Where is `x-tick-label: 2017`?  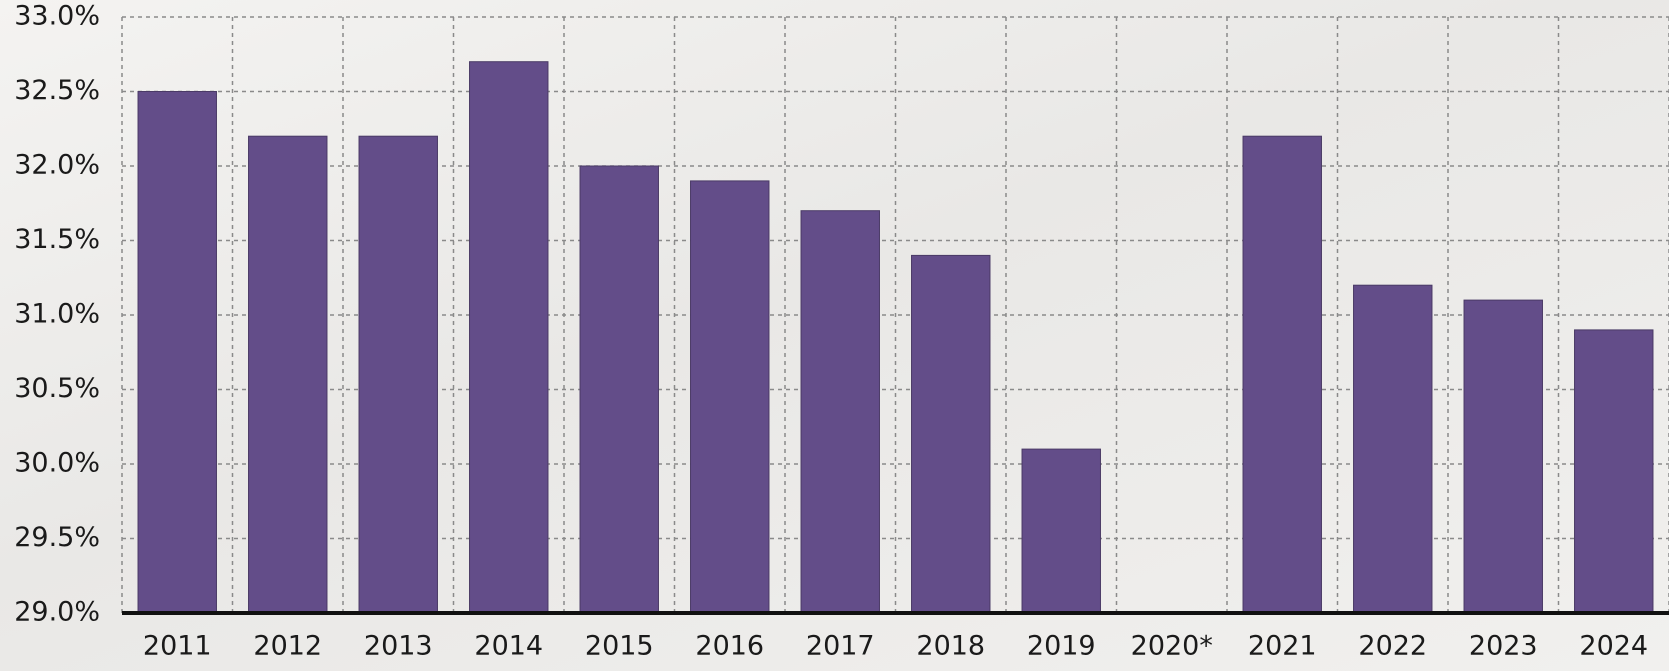
x-tick-label: 2017 is located at coordinates (840, 646).